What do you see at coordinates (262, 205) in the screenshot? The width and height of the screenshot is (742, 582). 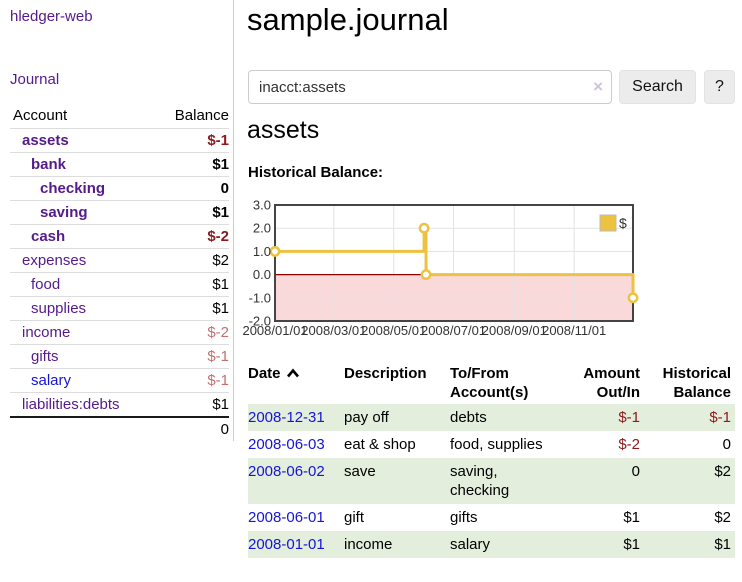 I see `svg-text: 3.0` at bounding box center [262, 205].